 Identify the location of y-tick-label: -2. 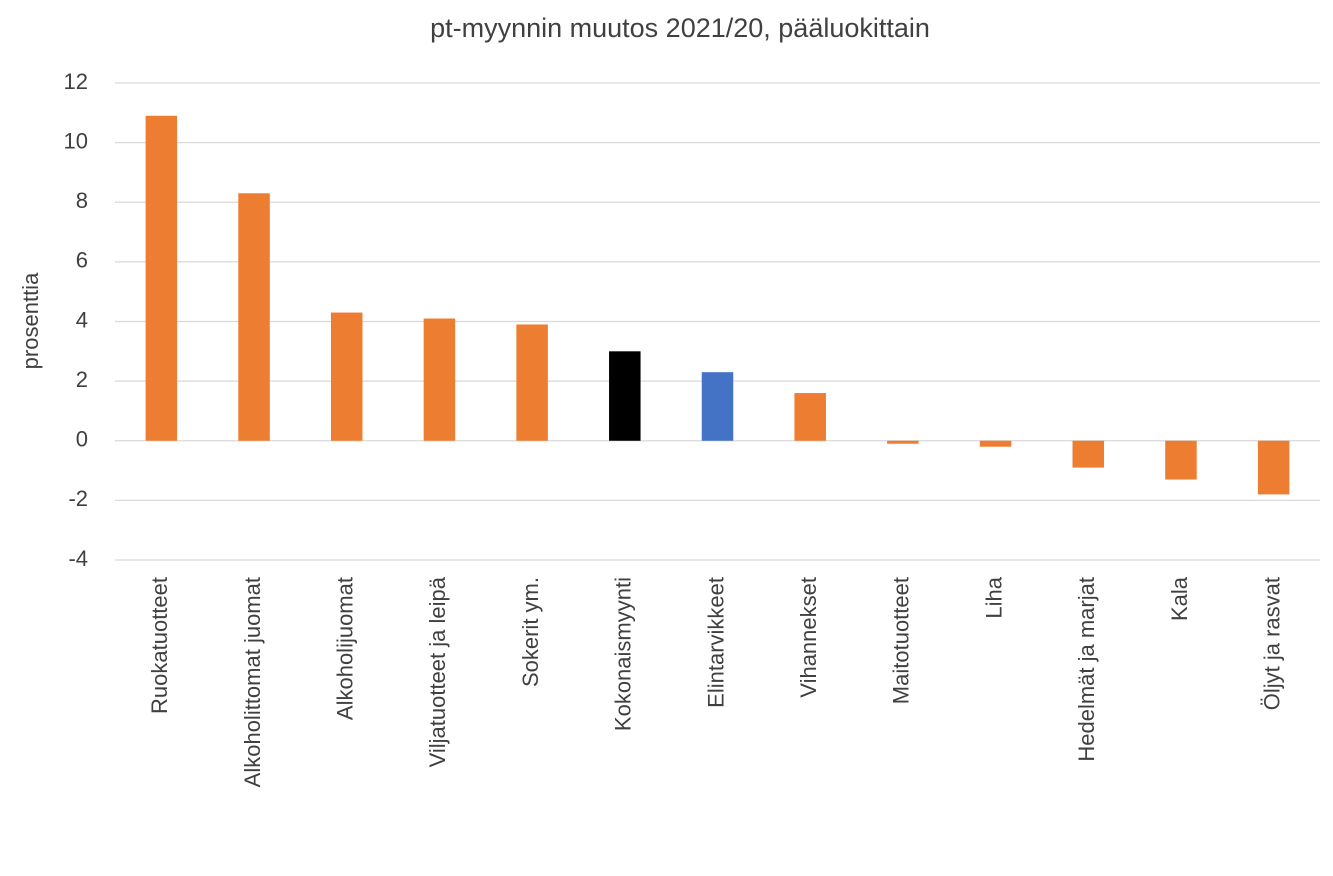
(78, 498).